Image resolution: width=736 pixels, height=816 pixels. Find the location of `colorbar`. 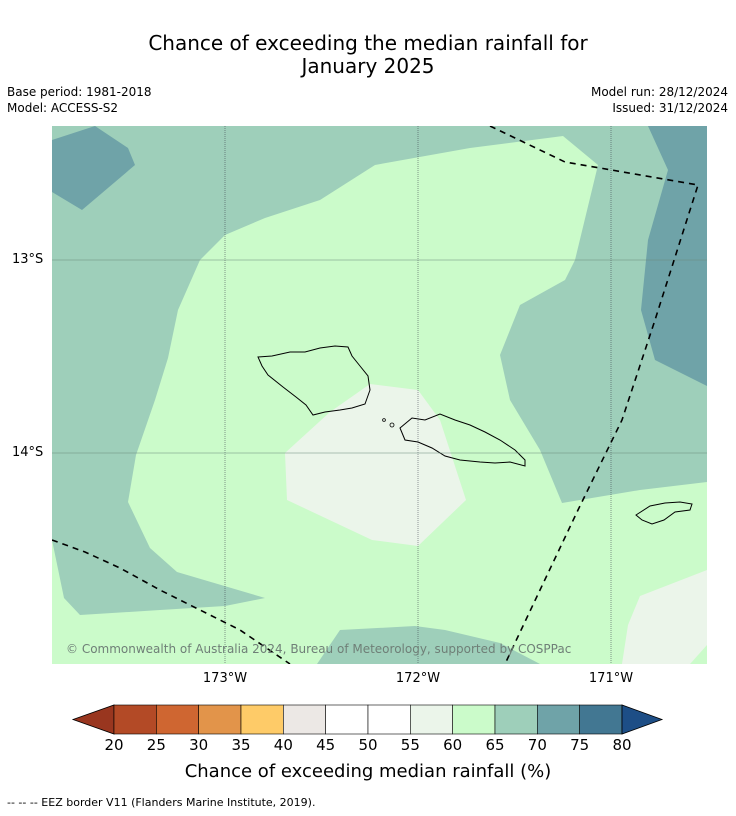

colorbar is located at coordinates (367, 719).